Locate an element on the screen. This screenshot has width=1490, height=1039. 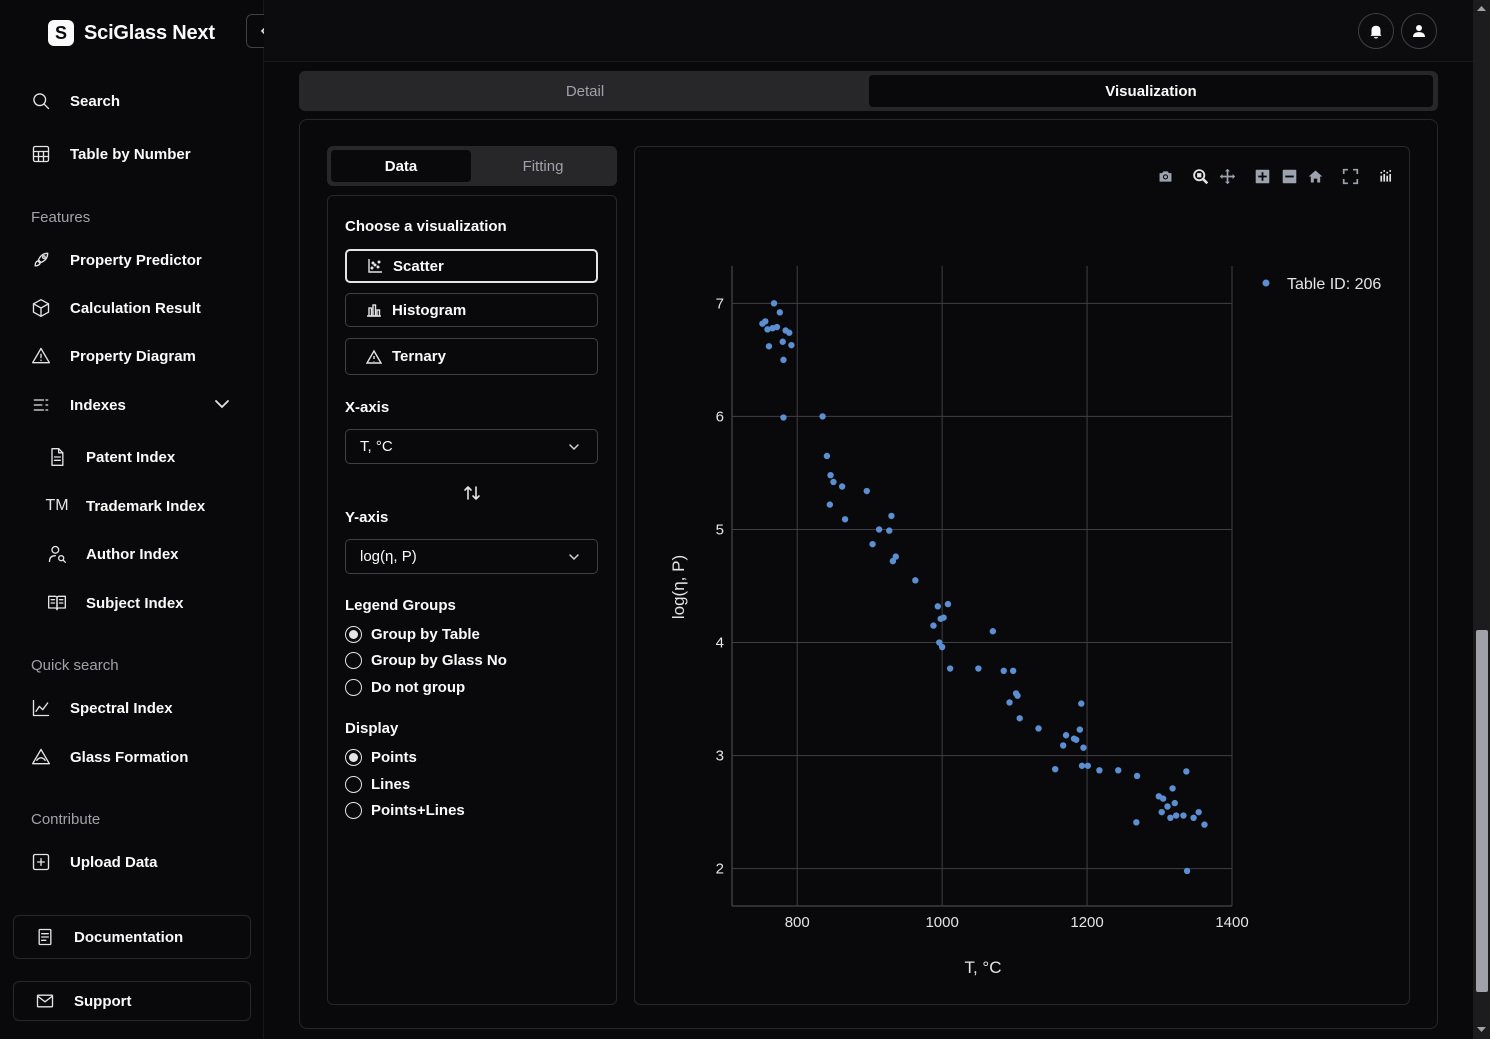
zoom-out-icon is located at coordinates (1289, 176).